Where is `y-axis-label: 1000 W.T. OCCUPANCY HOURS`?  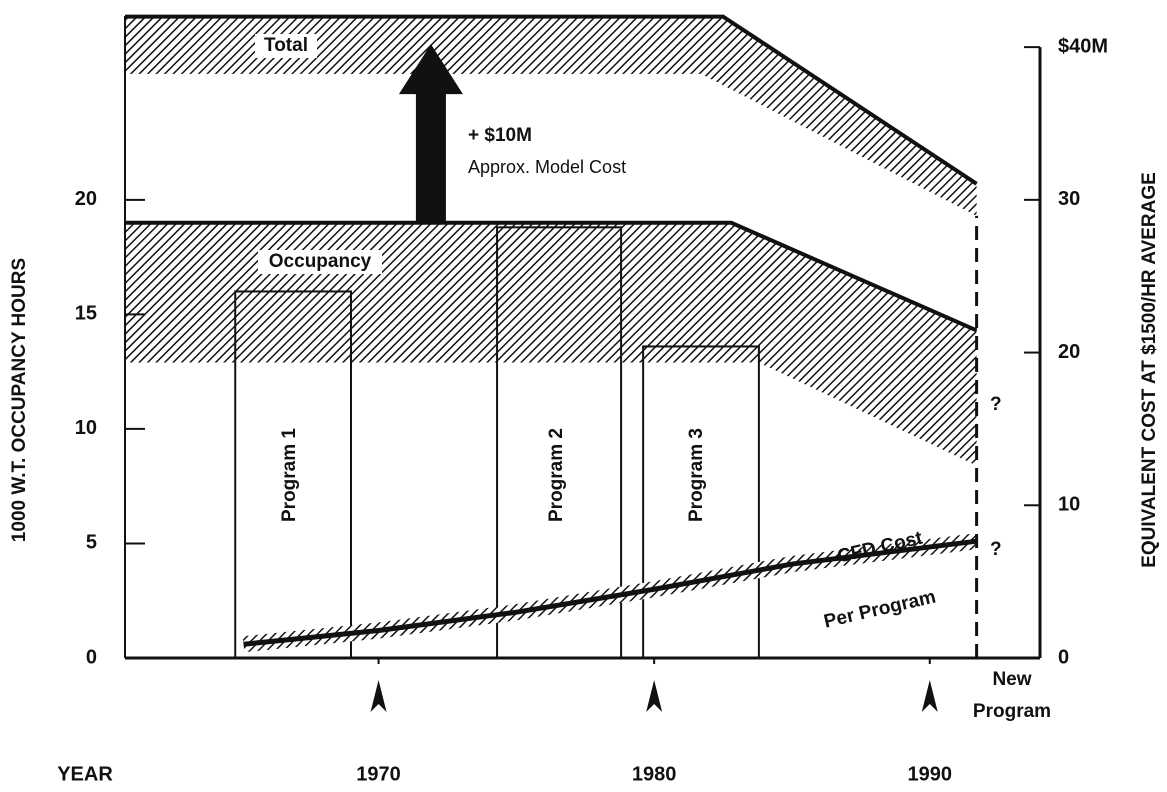 y-axis-label: 1000 W.T. OCCUPANCY HOURS is located at coordinates (19, 400).